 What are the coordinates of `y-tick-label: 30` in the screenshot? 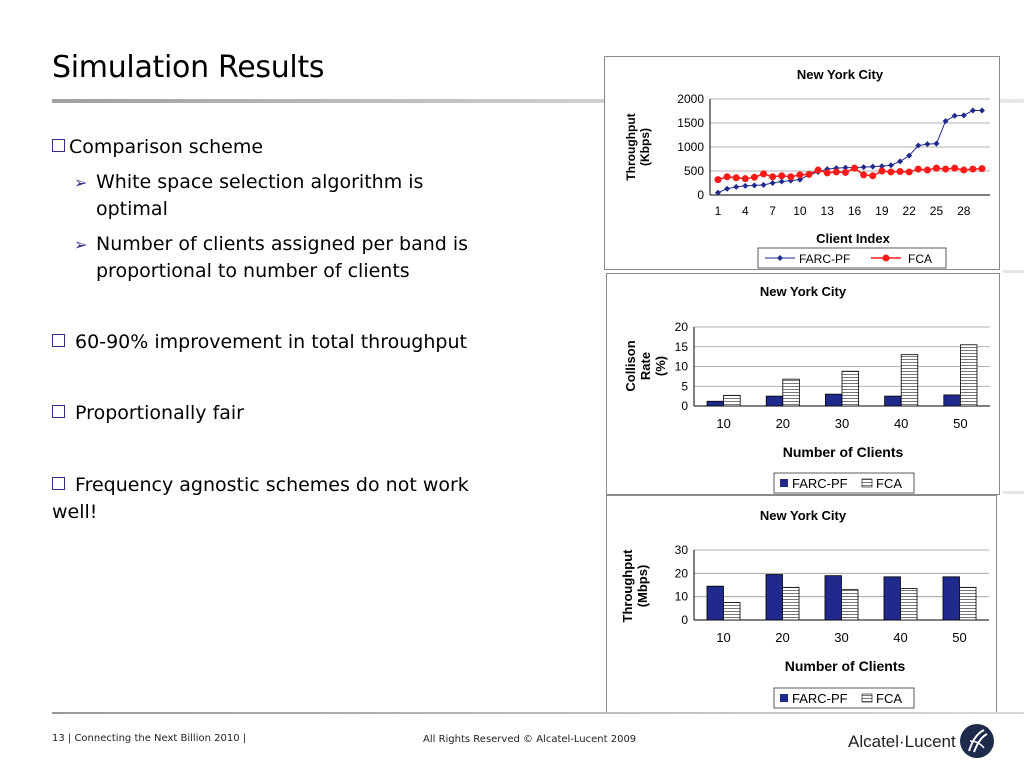 It's located at (682, 550).